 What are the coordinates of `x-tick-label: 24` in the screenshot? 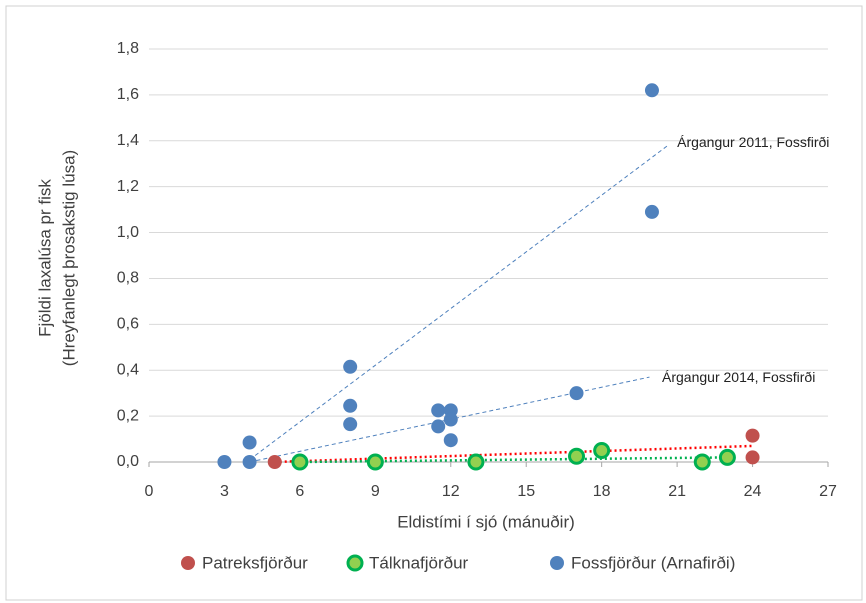 It's located at (753, 491).